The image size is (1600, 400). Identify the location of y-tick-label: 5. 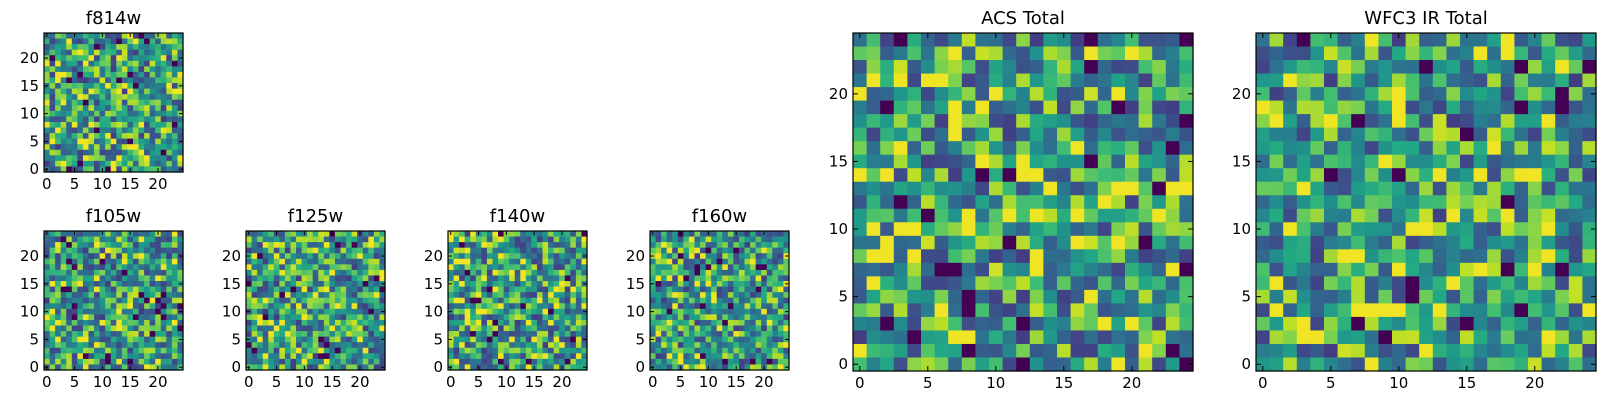
(640, 339).